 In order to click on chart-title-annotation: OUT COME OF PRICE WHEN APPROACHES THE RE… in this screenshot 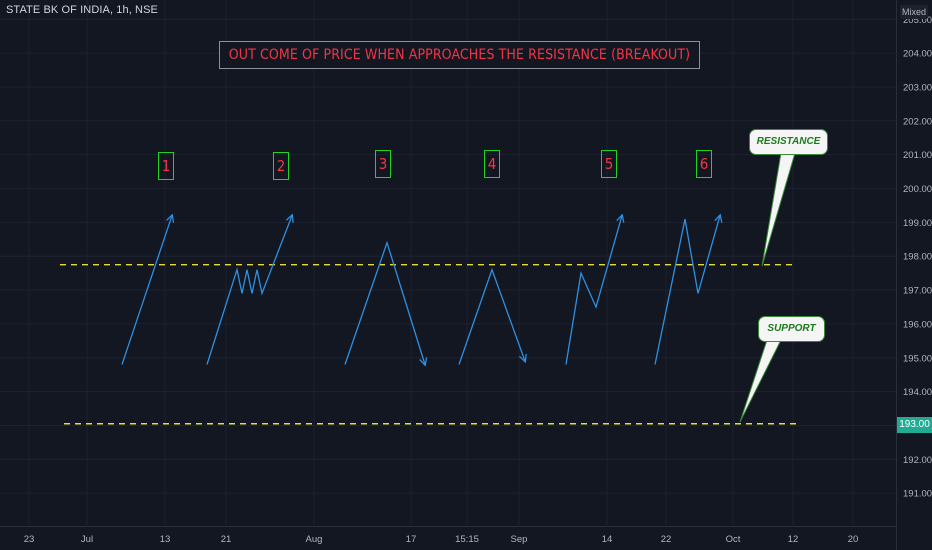, I will do `click(459, 55)`.